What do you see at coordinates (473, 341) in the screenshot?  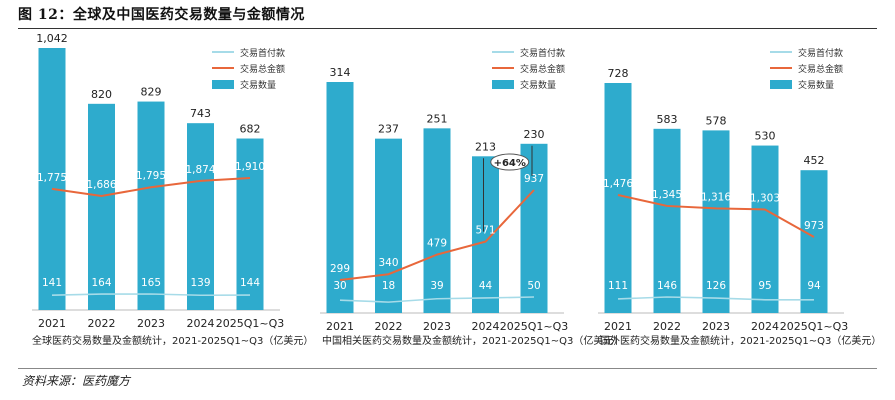 I see `chart-caption: 中国相关医药交易数量及金额统计，2021-2025Q1~Q3（亿美元）` at bounding box center [473, 341].